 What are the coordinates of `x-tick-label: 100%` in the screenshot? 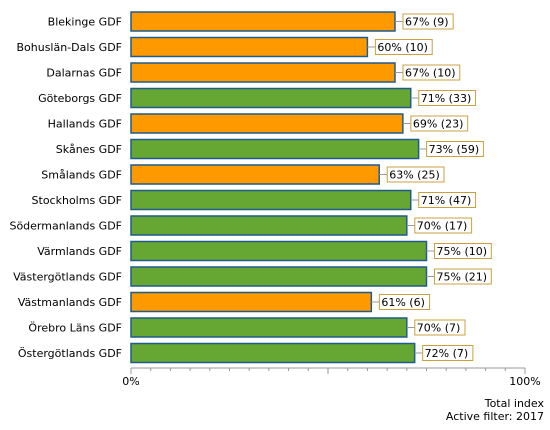 It's located at (524, 381).